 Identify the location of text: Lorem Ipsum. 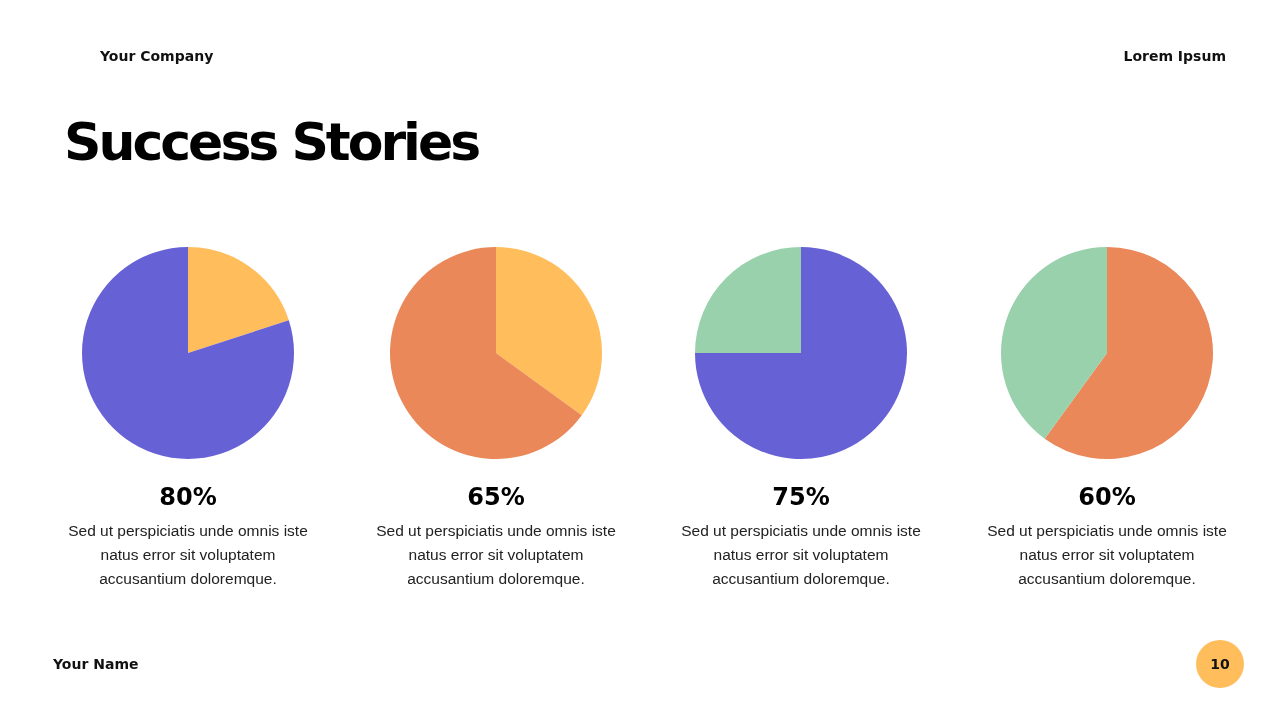
(1174, 56).